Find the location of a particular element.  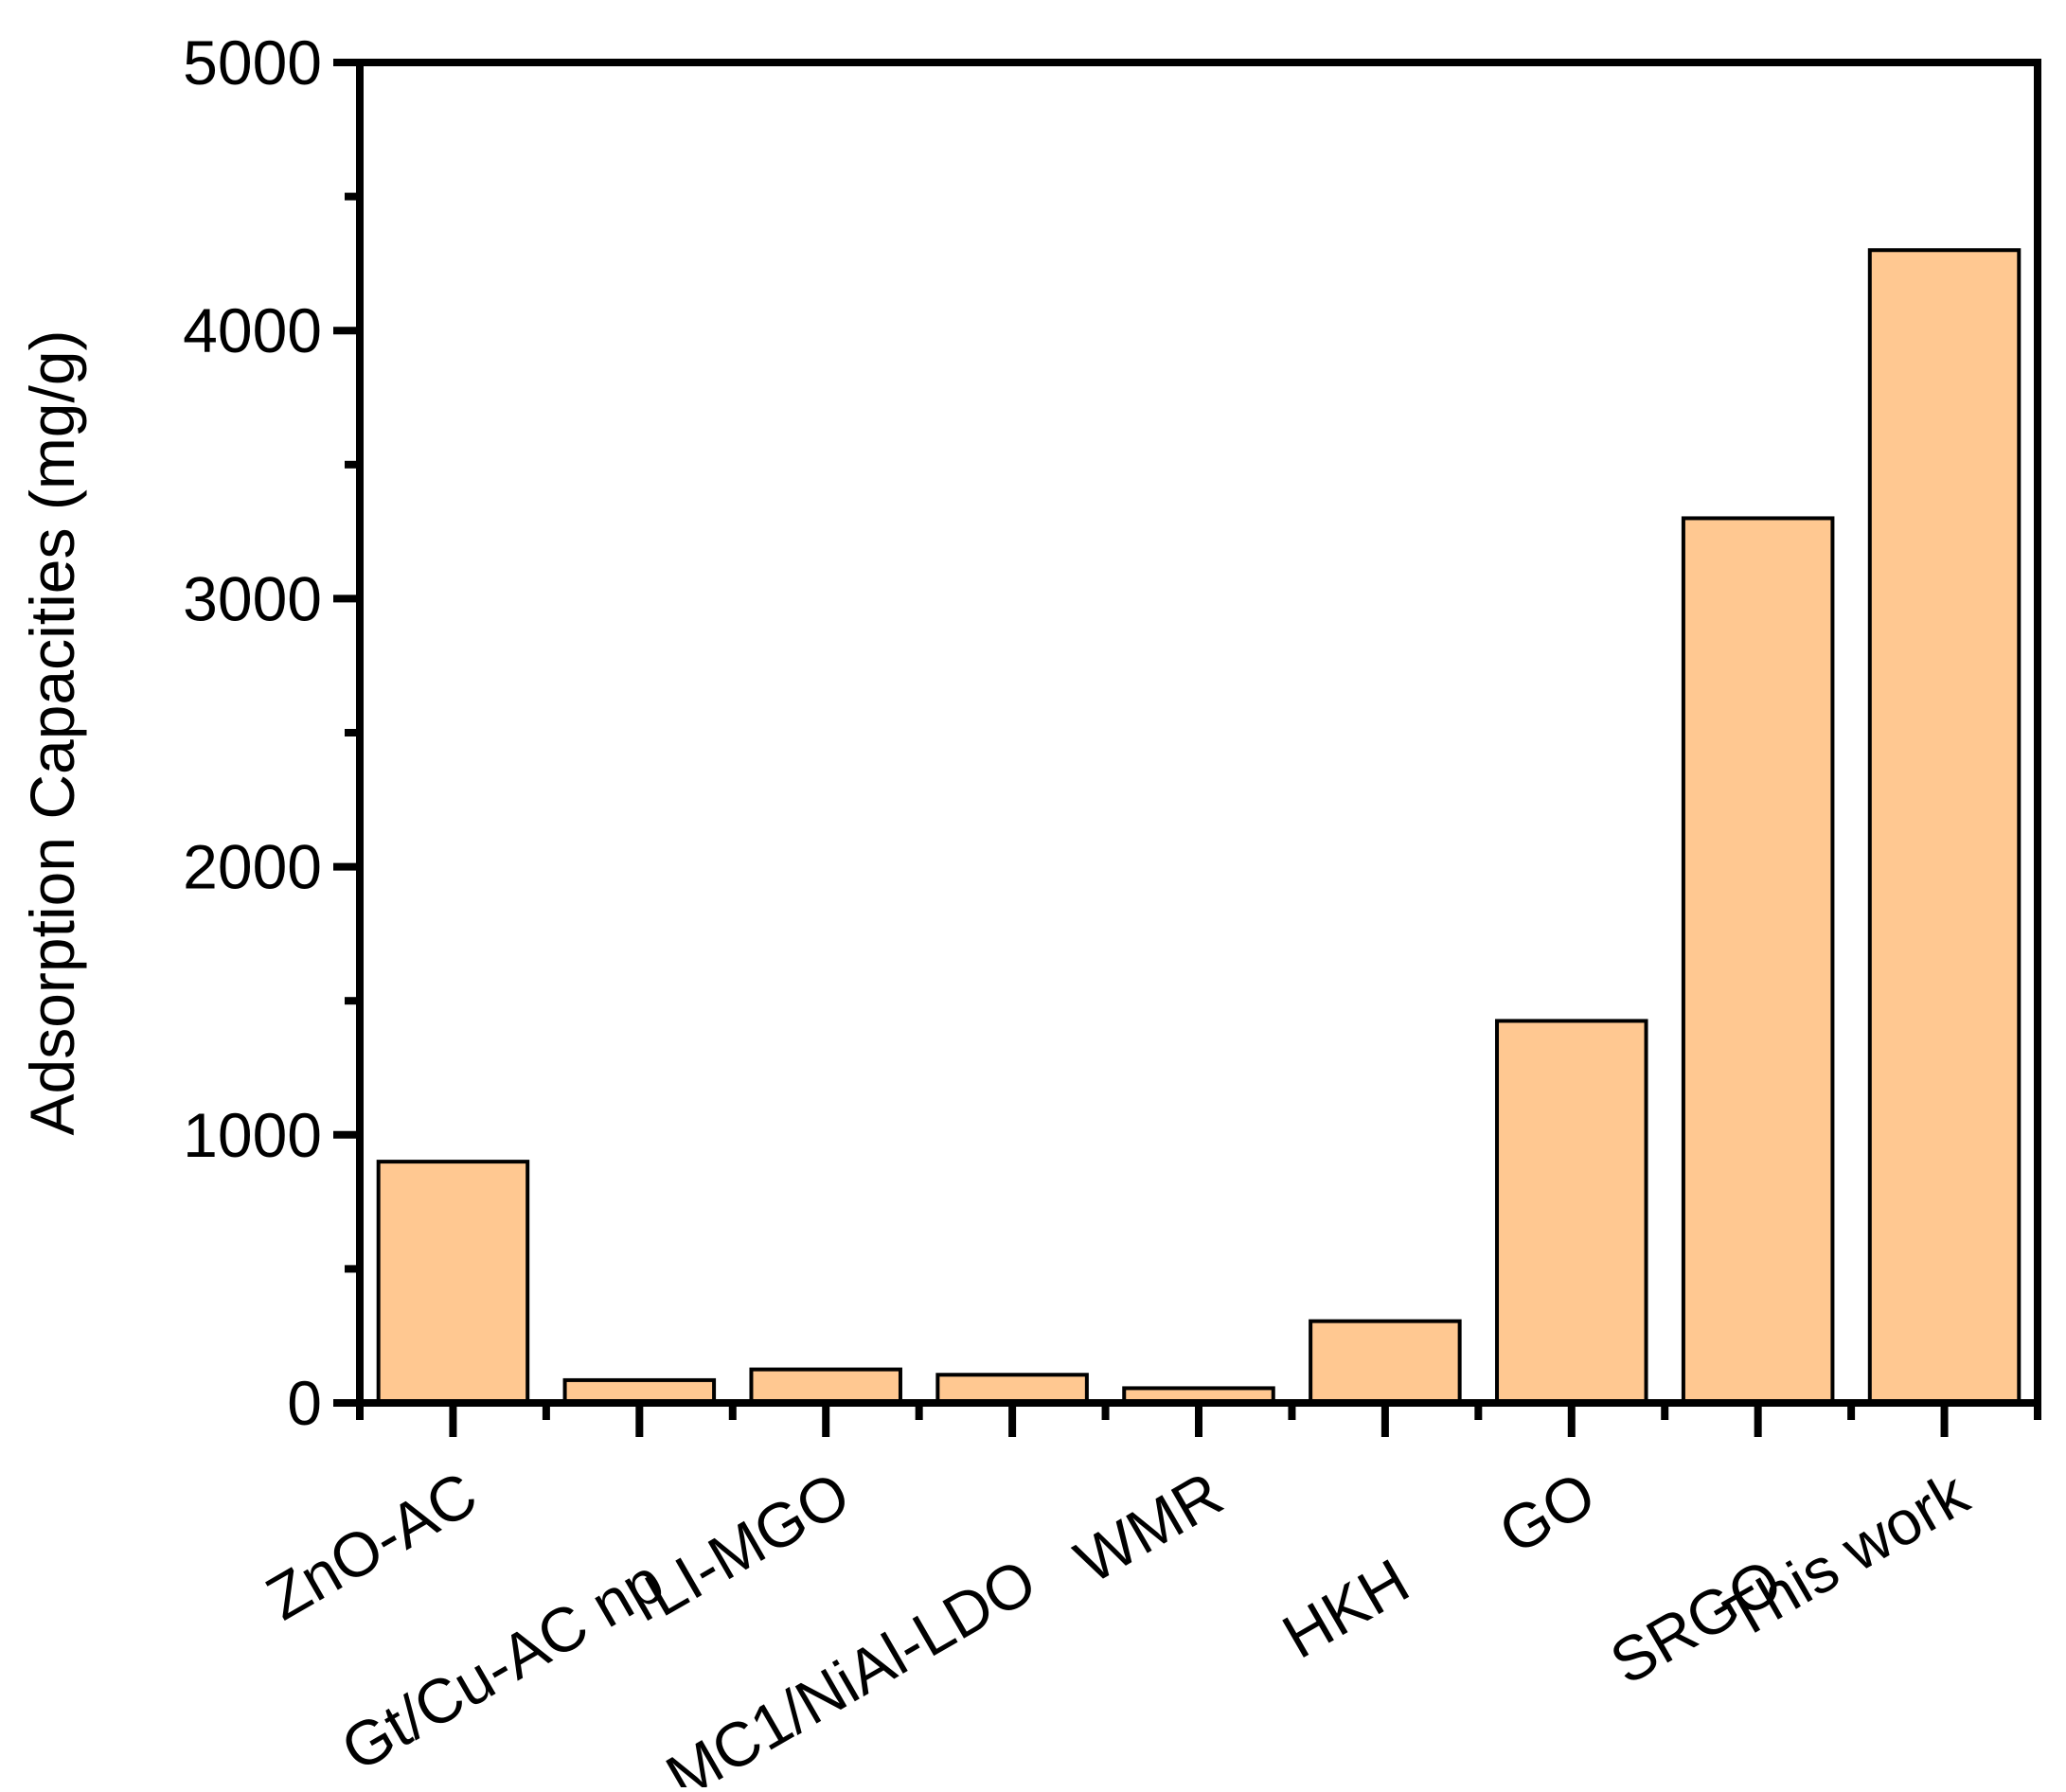

y-axis-title: Adsorption Capacities (mg/g) is located at coordinates (52, 732).